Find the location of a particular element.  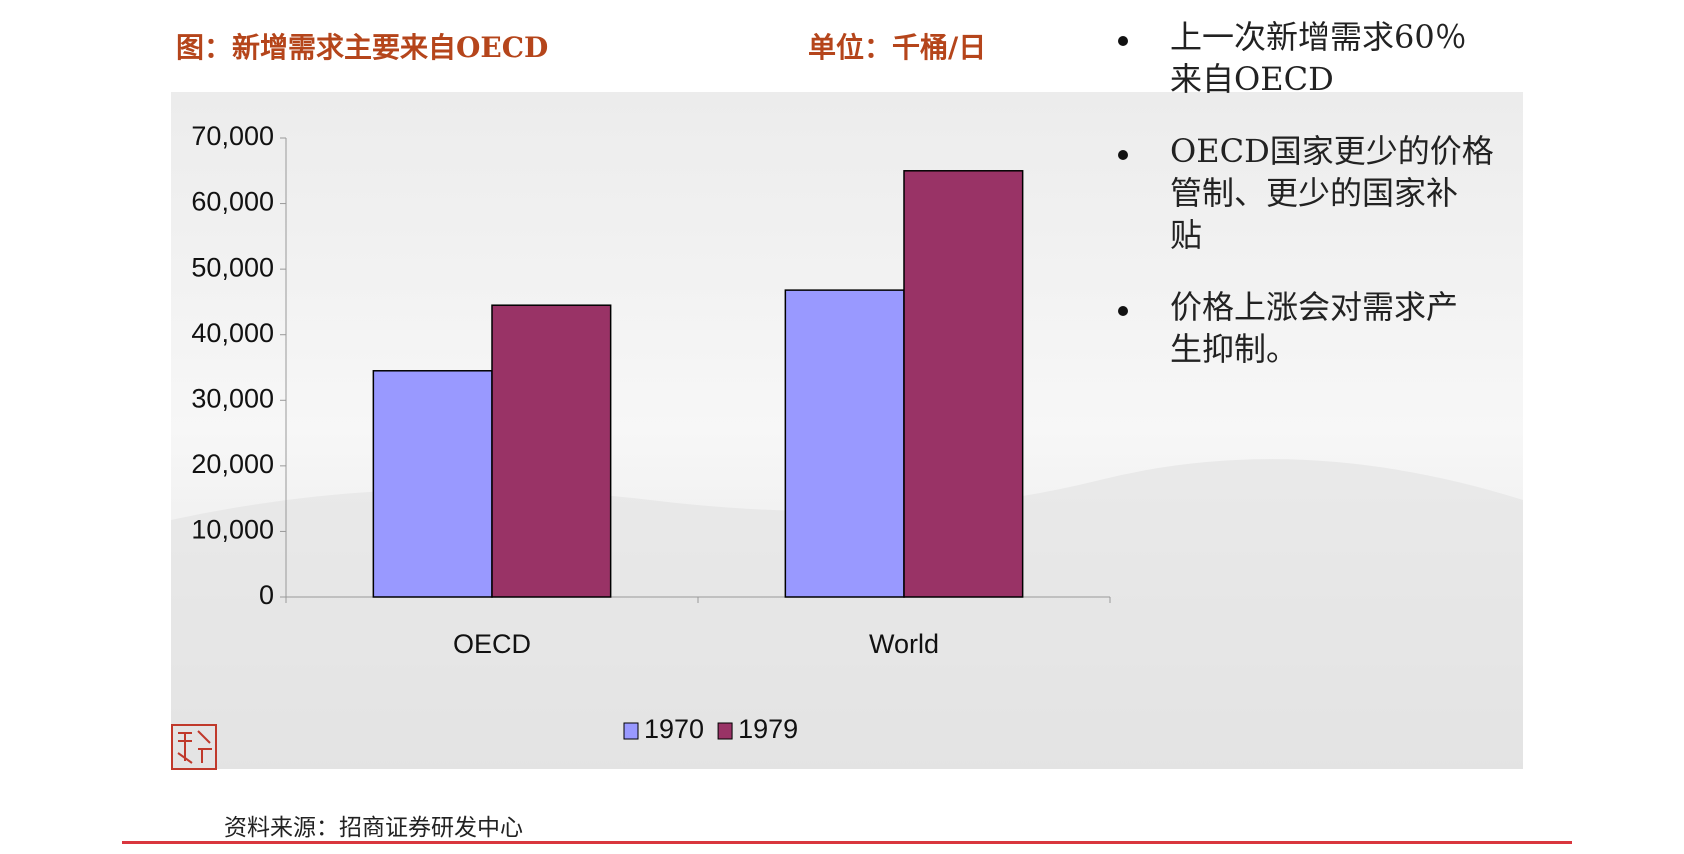

legend-label: 1979 is located at coordinates (768, 729).